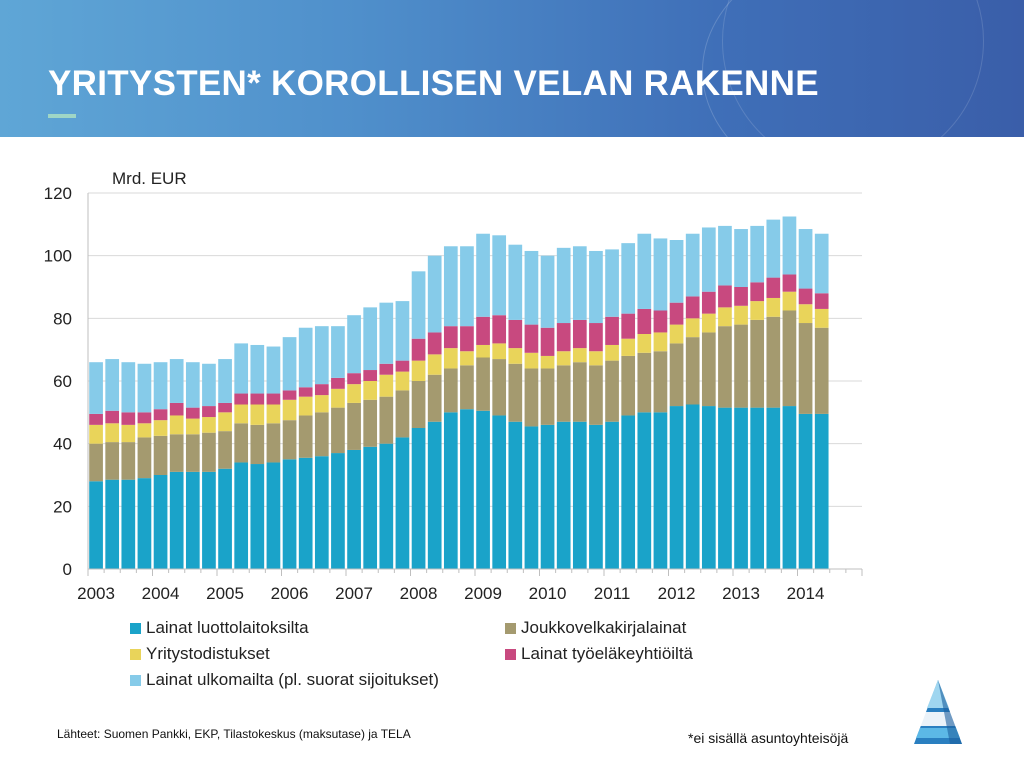  Describe the element at coordinates (607, 653) in the screenshot. I see `legend-label: Lainat työeläkeyhtiöiltä` at that location.